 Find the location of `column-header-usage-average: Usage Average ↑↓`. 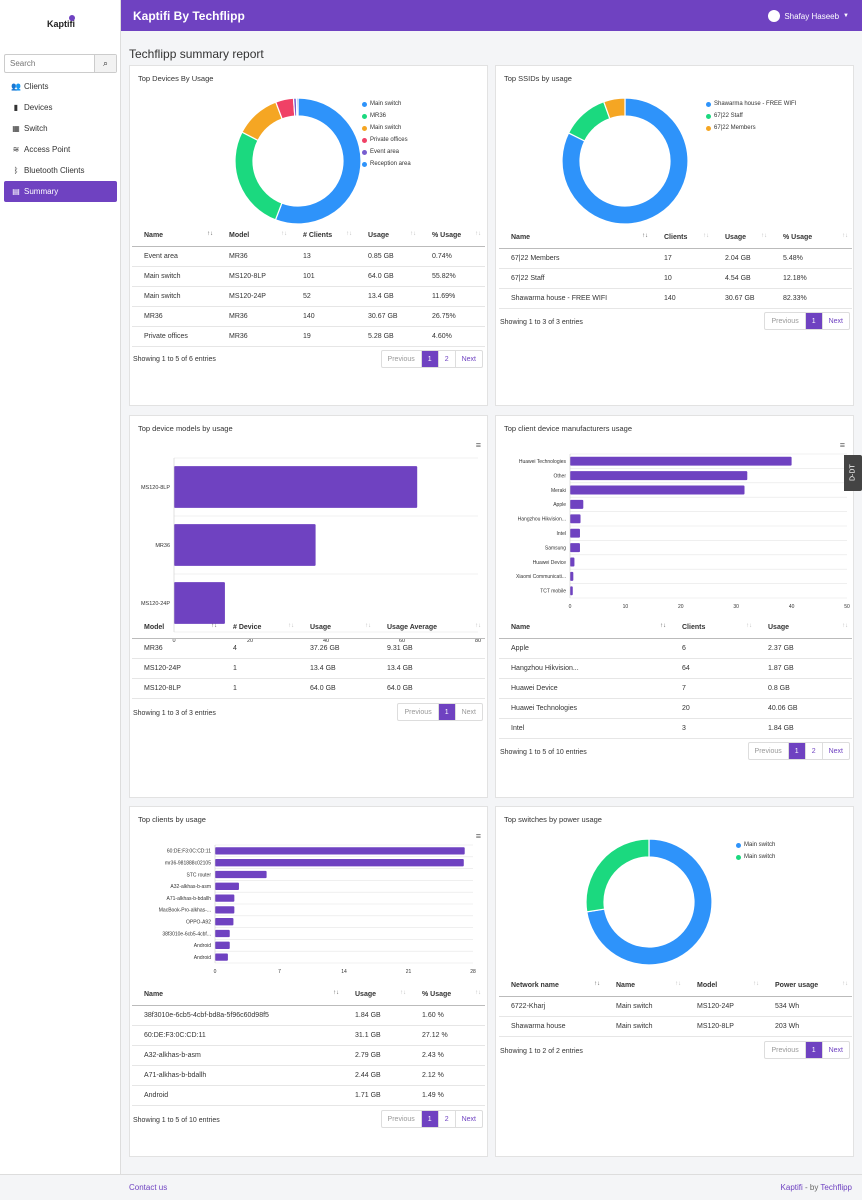

column-header-usage-average: Usage Average ↑↓ is located at coordinates (430, 628).